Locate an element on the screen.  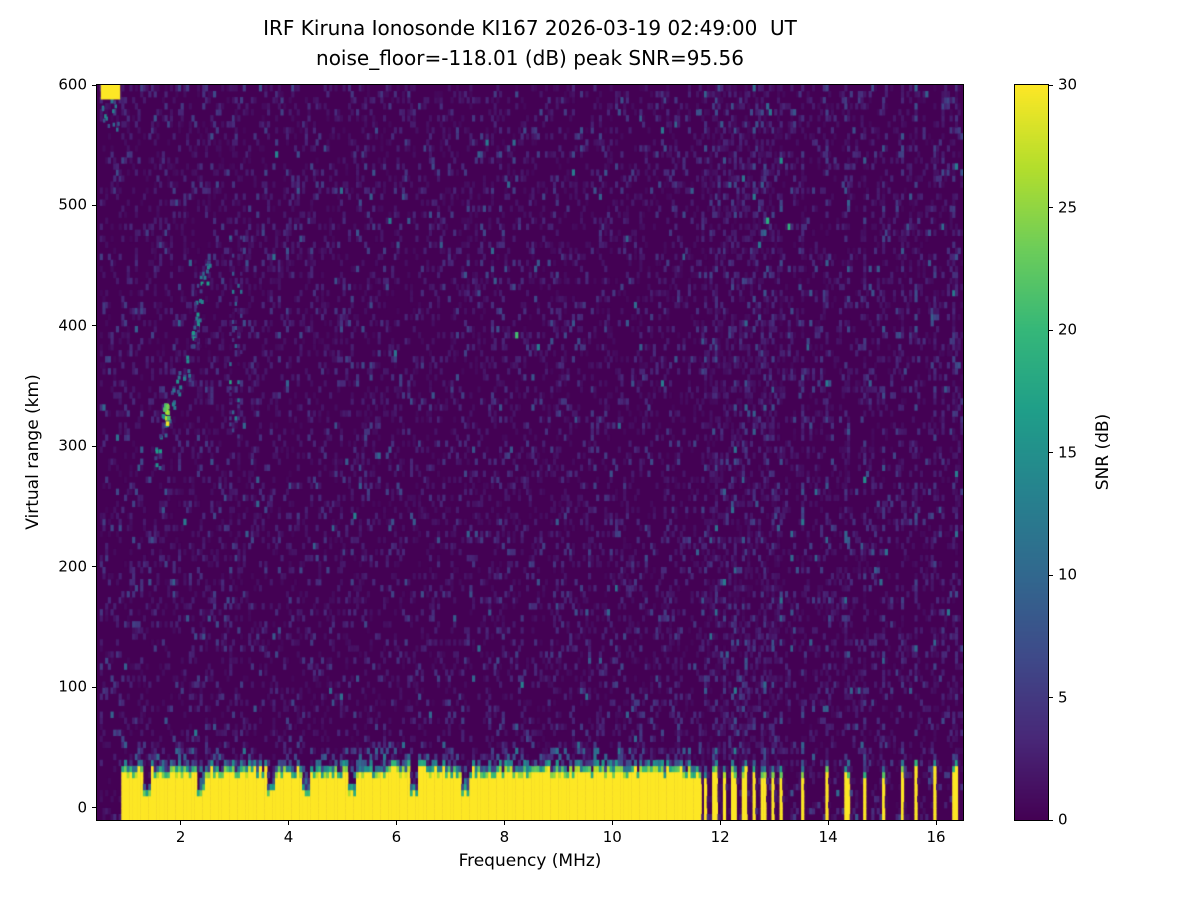
y-tick-label: 600 is located at coordinates (72, 84).